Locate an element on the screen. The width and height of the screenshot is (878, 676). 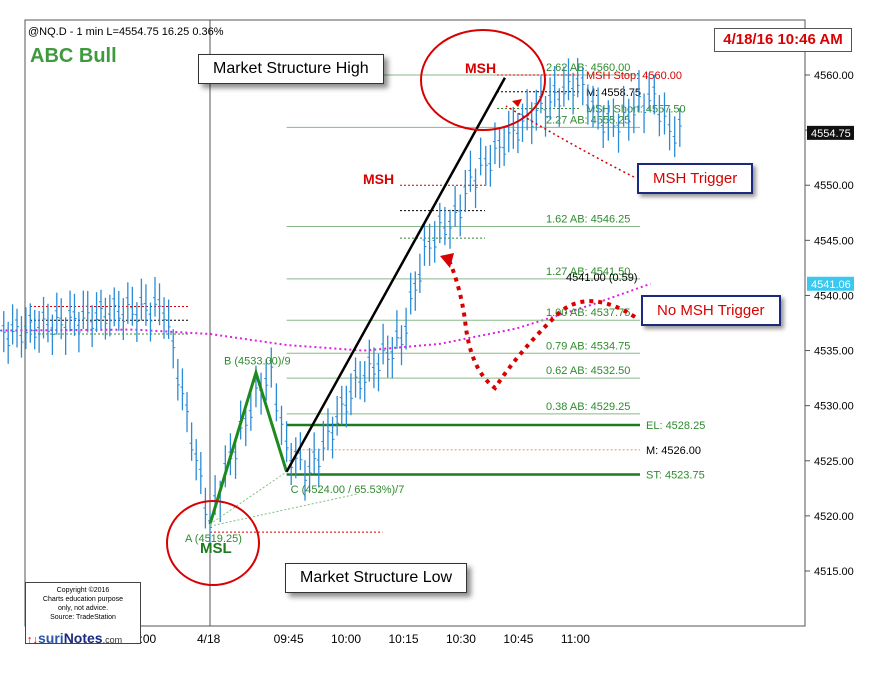
copyright-line: Copyright ©2016 is located at coordinates (83, 590).